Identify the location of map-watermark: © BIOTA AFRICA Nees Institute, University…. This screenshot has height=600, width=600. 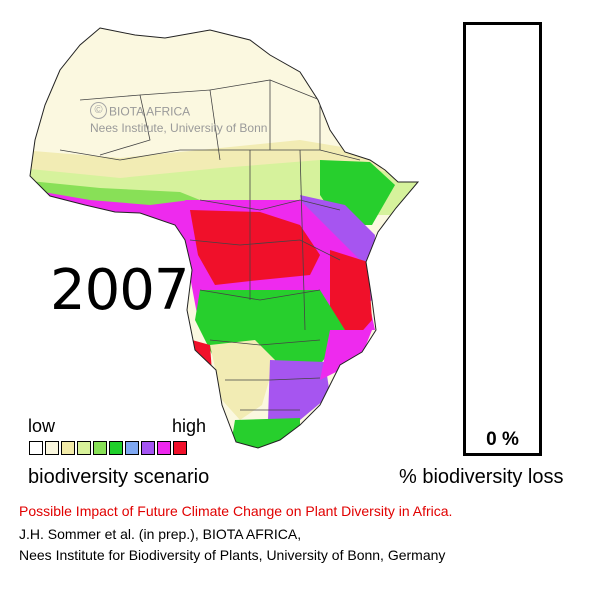
(179, 119).